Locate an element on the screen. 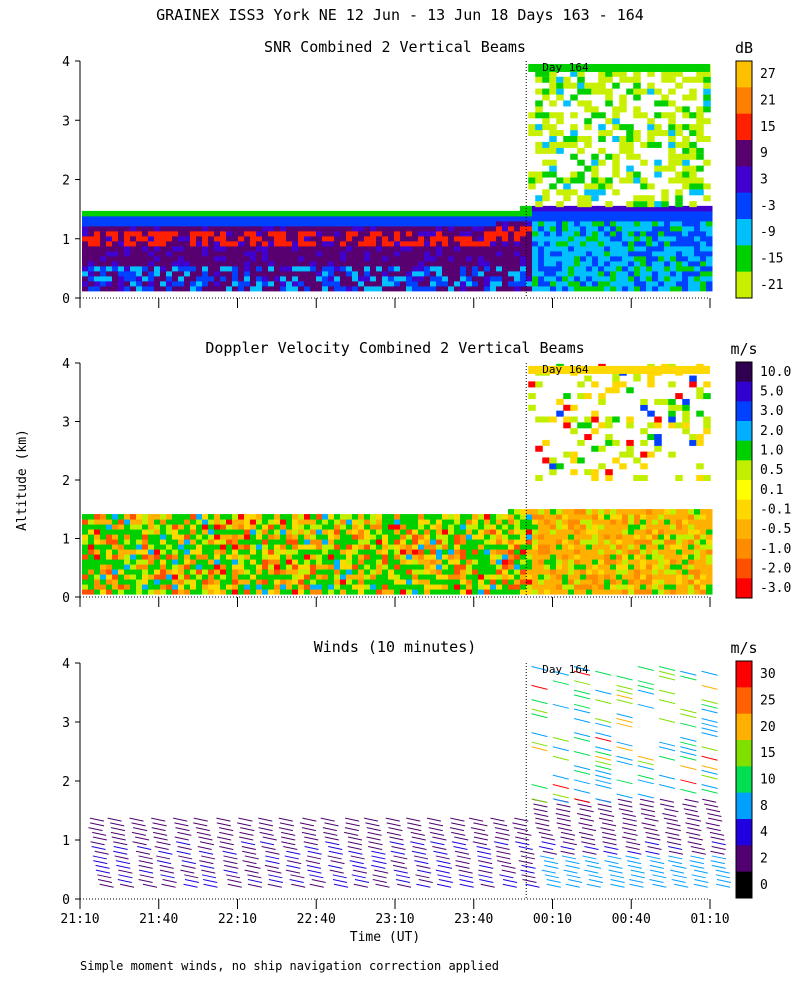 The image size is (800, 1000). x-tick-label: 22:10 is located at coordinates (237, 919).